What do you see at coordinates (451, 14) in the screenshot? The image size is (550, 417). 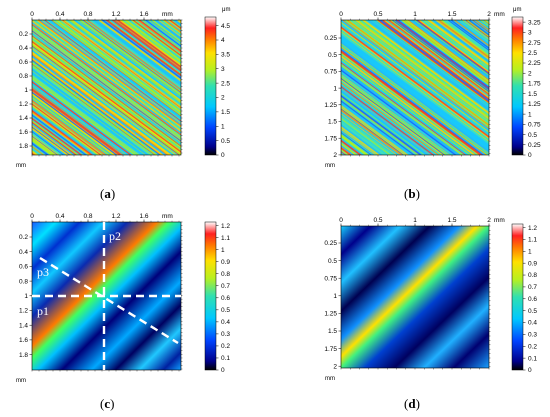 I see `x-tick-label: 1.5` at bounding box center [451, 14].